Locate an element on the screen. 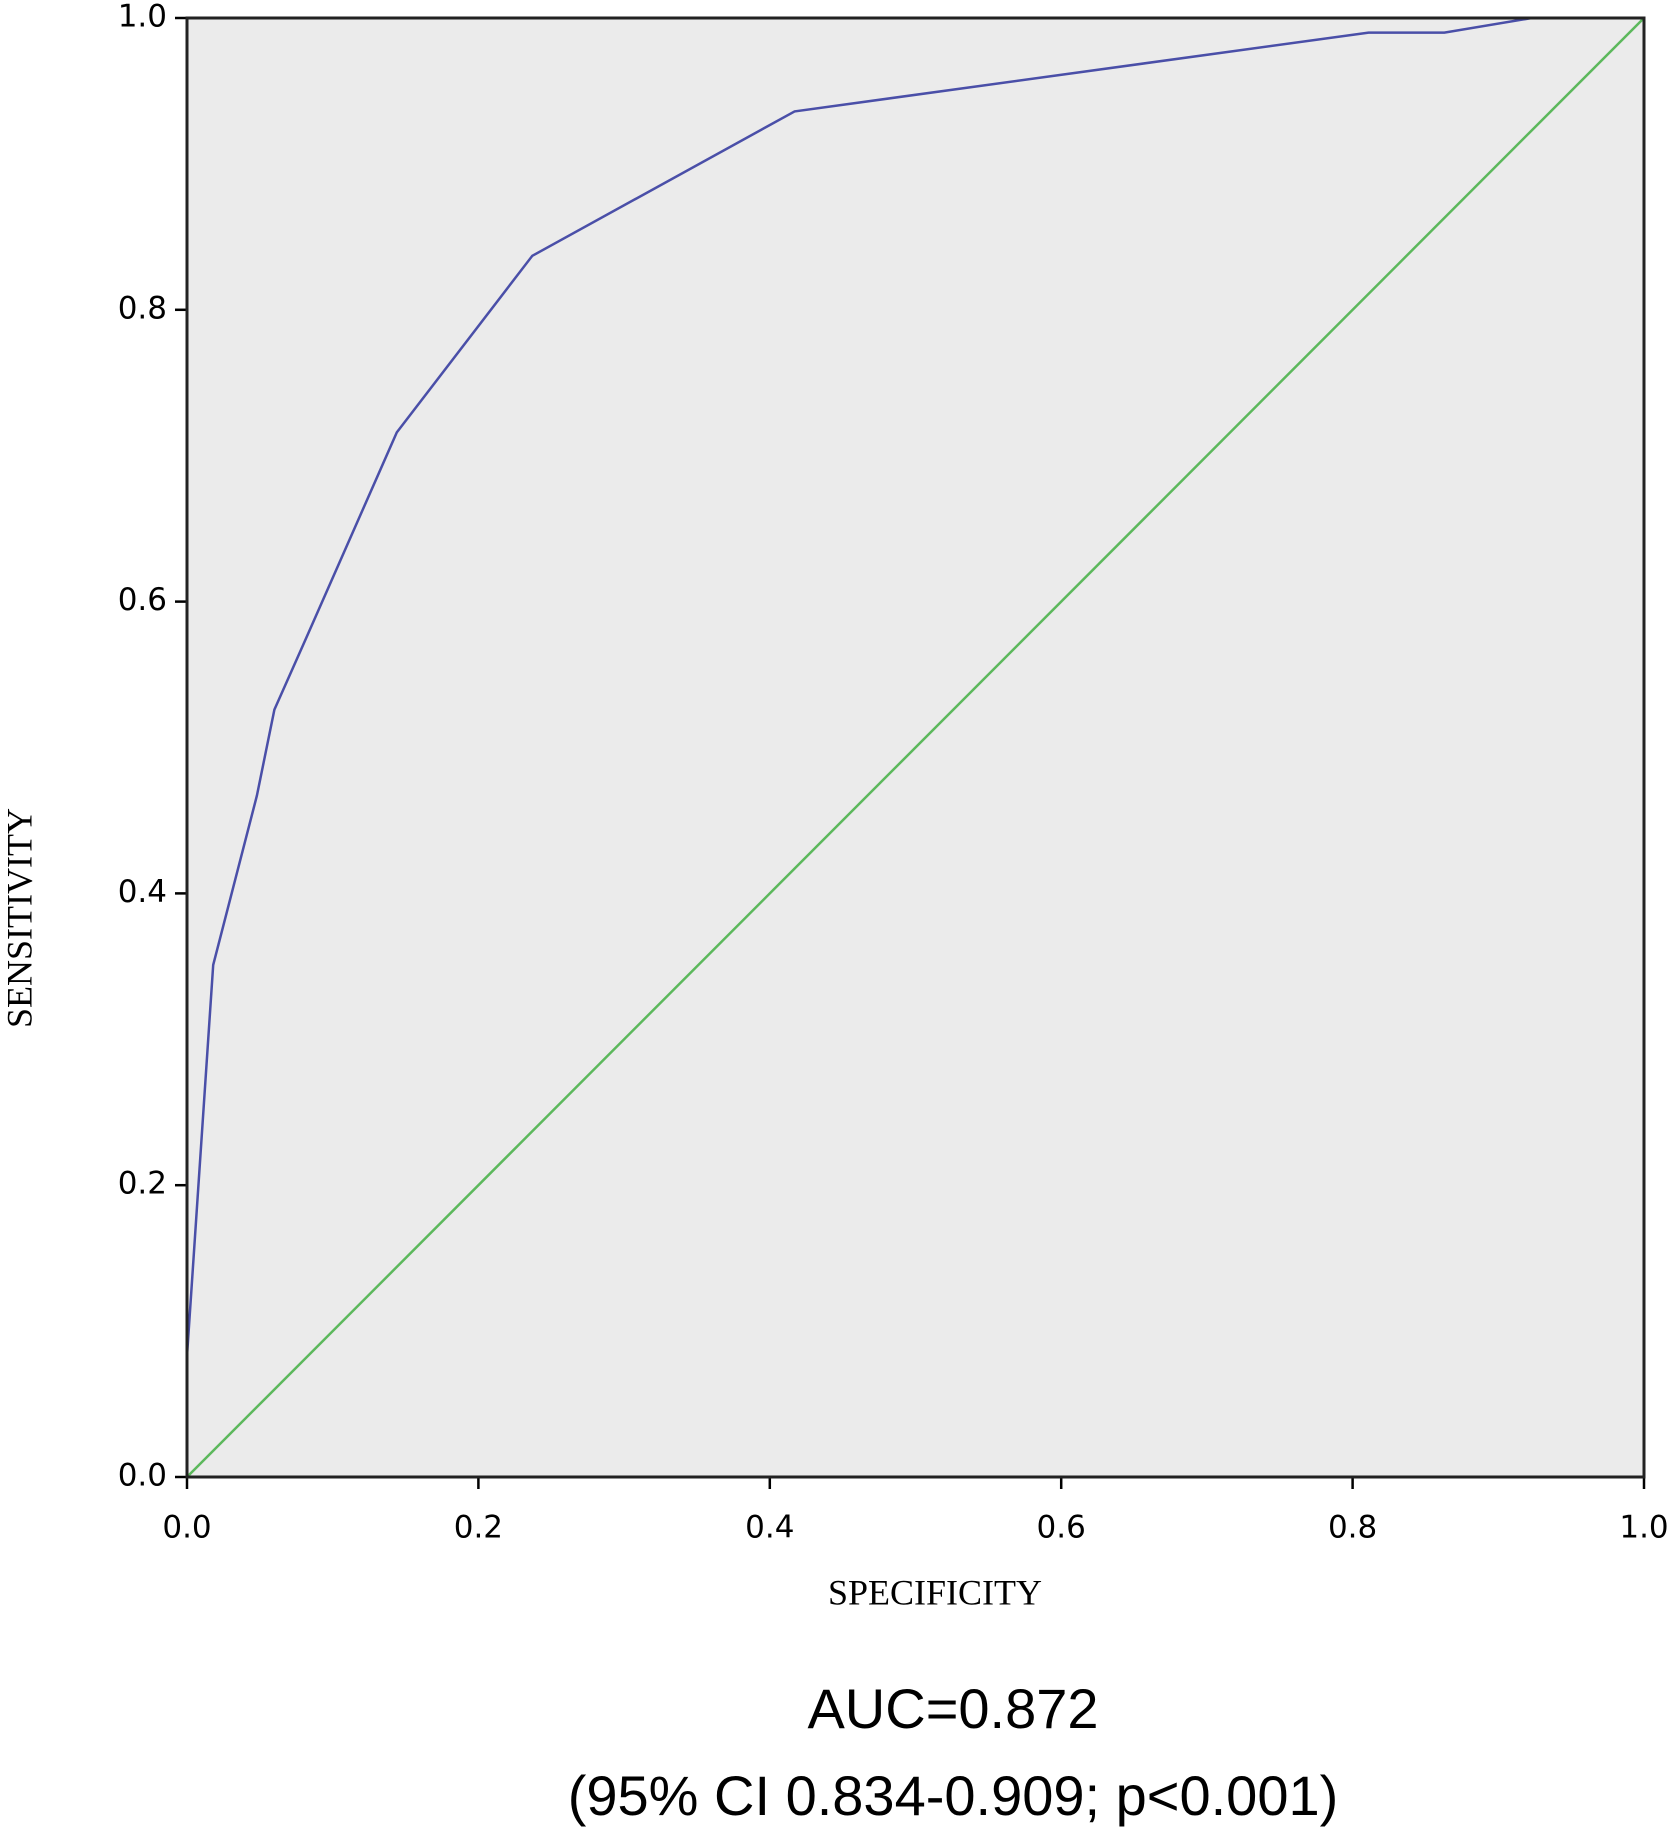 The image size is (1680, 1836). ci-annotation: (95% CI 0.834-0.909; p<0.001) is located at coordinates (953, 1795).